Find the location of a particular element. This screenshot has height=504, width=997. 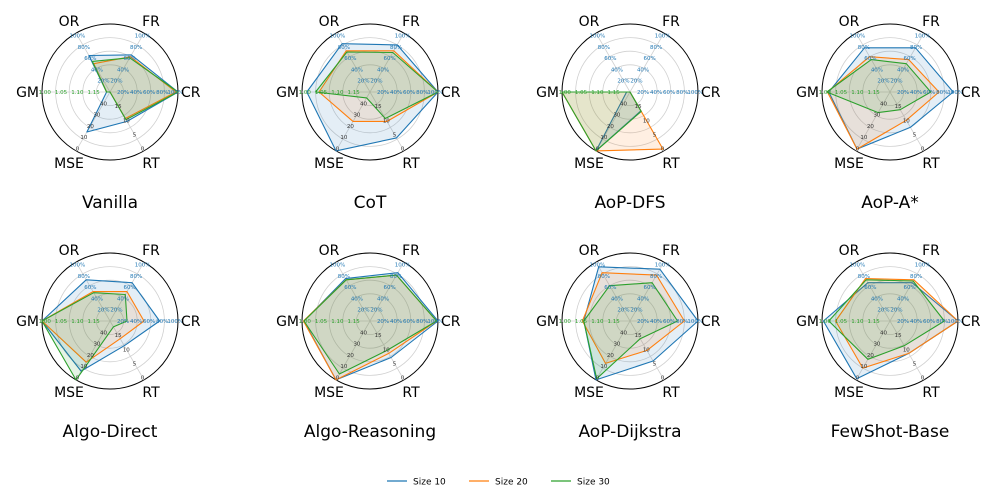

chart-title: AoP-Dijkstra is located at coordinates (629, 432).